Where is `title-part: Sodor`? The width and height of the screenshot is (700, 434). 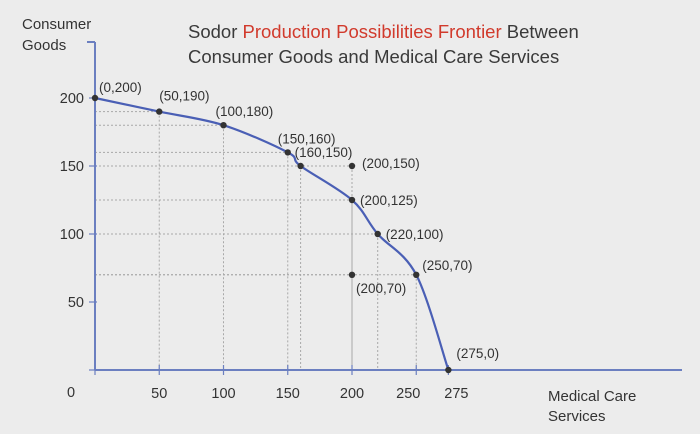 title-part: Sodor is located at coordinates (215, 31).